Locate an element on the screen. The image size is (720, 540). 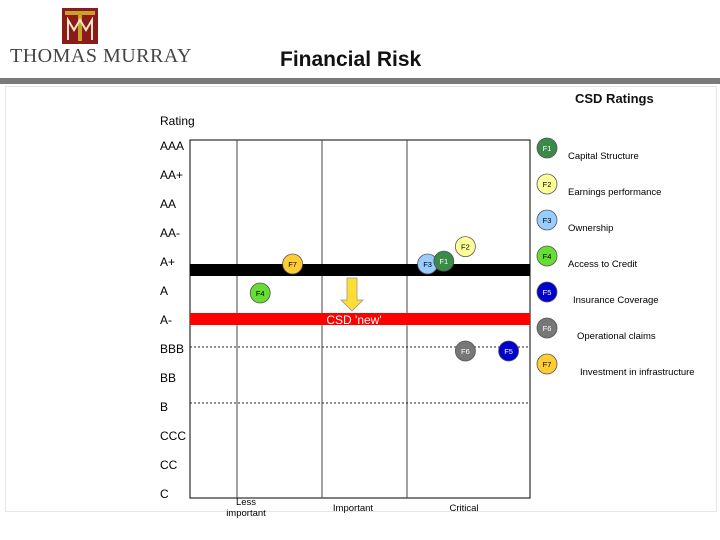
legend-marker-f6 is located at coordinates (547, 328).